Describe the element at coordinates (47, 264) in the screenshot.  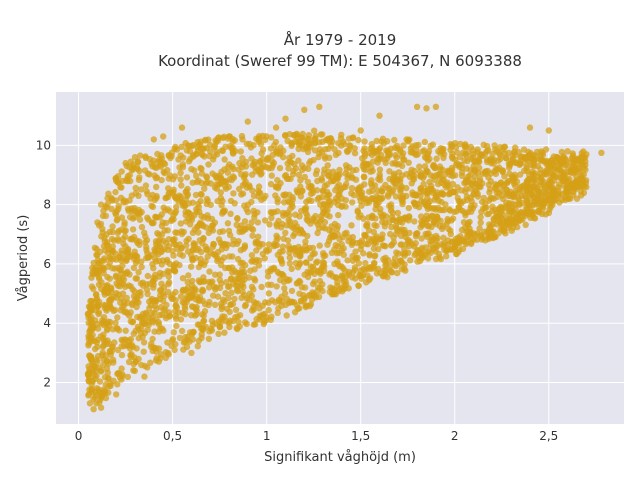
I see `y-tick-label: 6` at that location.